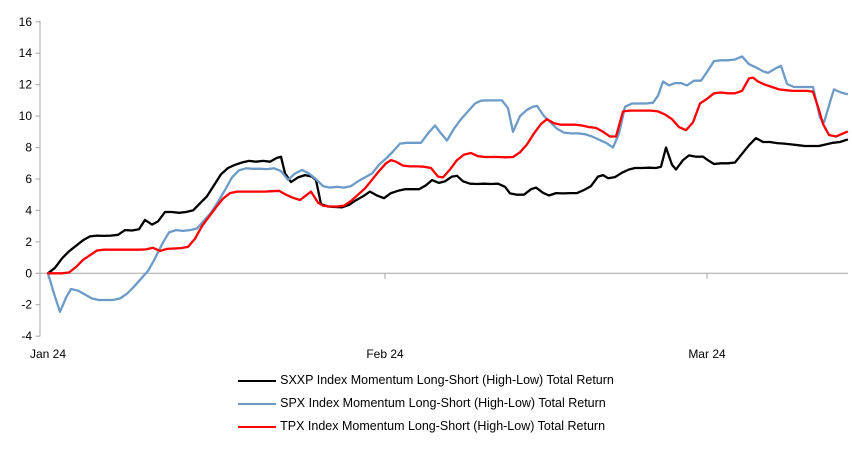 The height and width of the screenshot is (452, 852). Describe the element at coordinates (26, 116) in the screenshot. I see `y-axis-tick-label: 10` at that location.